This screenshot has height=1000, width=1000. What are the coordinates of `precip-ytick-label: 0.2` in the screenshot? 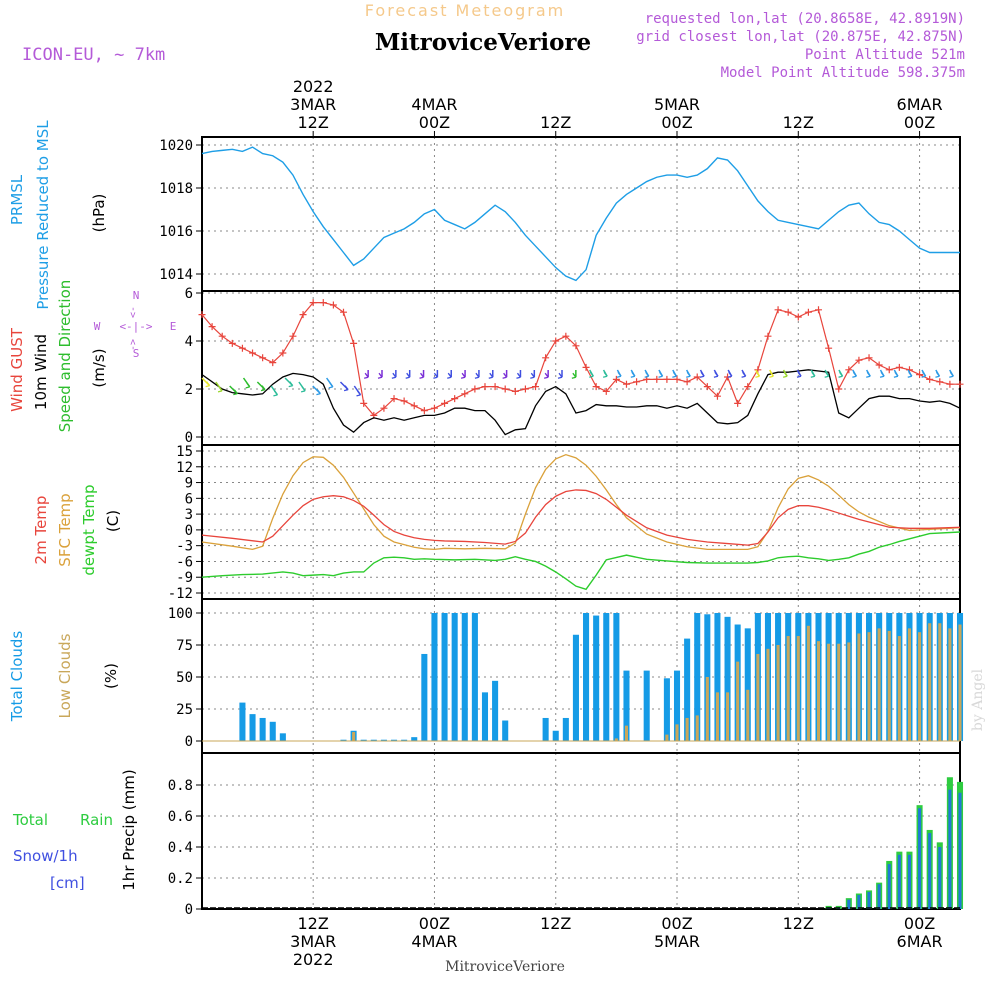 It's located at (180, 879).